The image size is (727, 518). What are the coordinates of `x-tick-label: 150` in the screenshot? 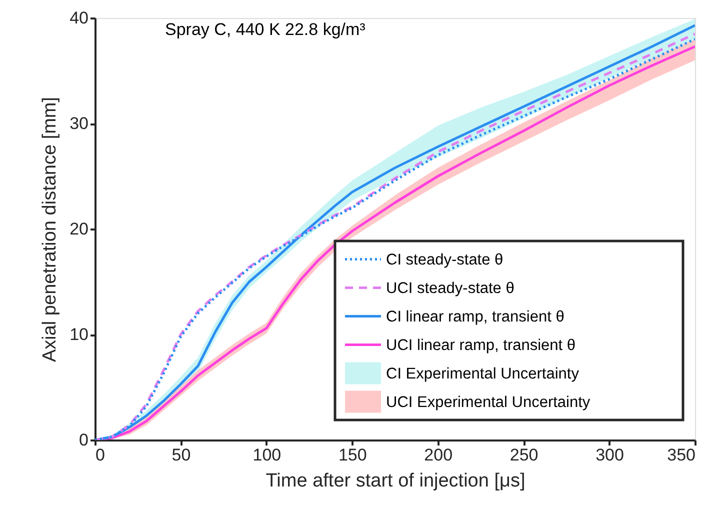 It's located at (352, 455).